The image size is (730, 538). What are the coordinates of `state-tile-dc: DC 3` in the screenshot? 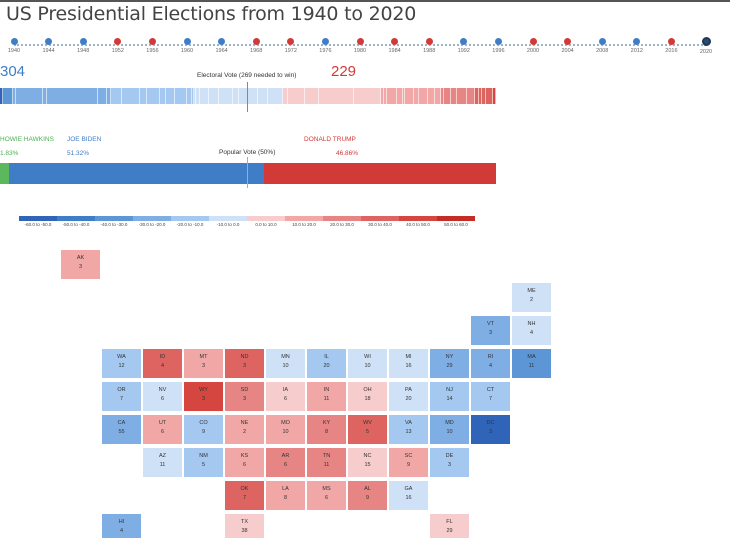 It's located at (490, 429).